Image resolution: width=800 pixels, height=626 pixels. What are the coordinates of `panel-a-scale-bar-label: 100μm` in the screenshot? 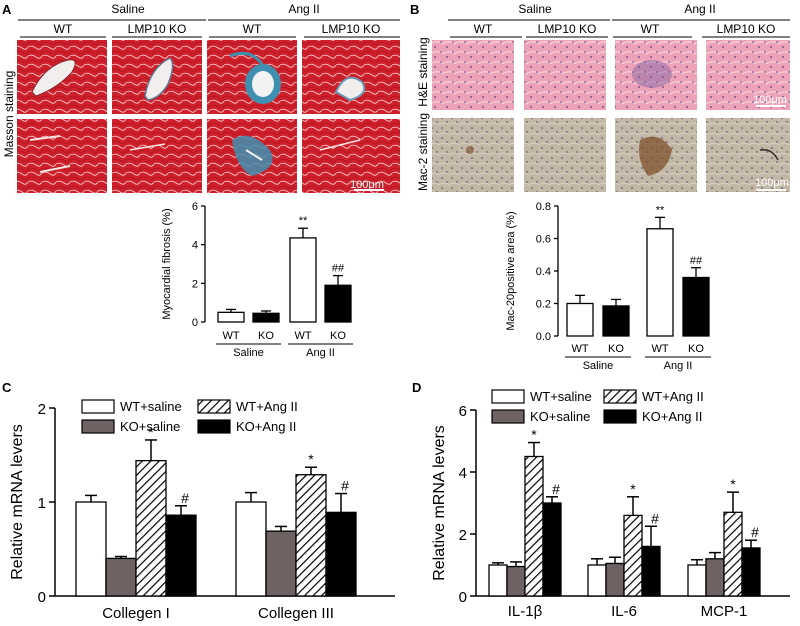 It's located at (367, 185).